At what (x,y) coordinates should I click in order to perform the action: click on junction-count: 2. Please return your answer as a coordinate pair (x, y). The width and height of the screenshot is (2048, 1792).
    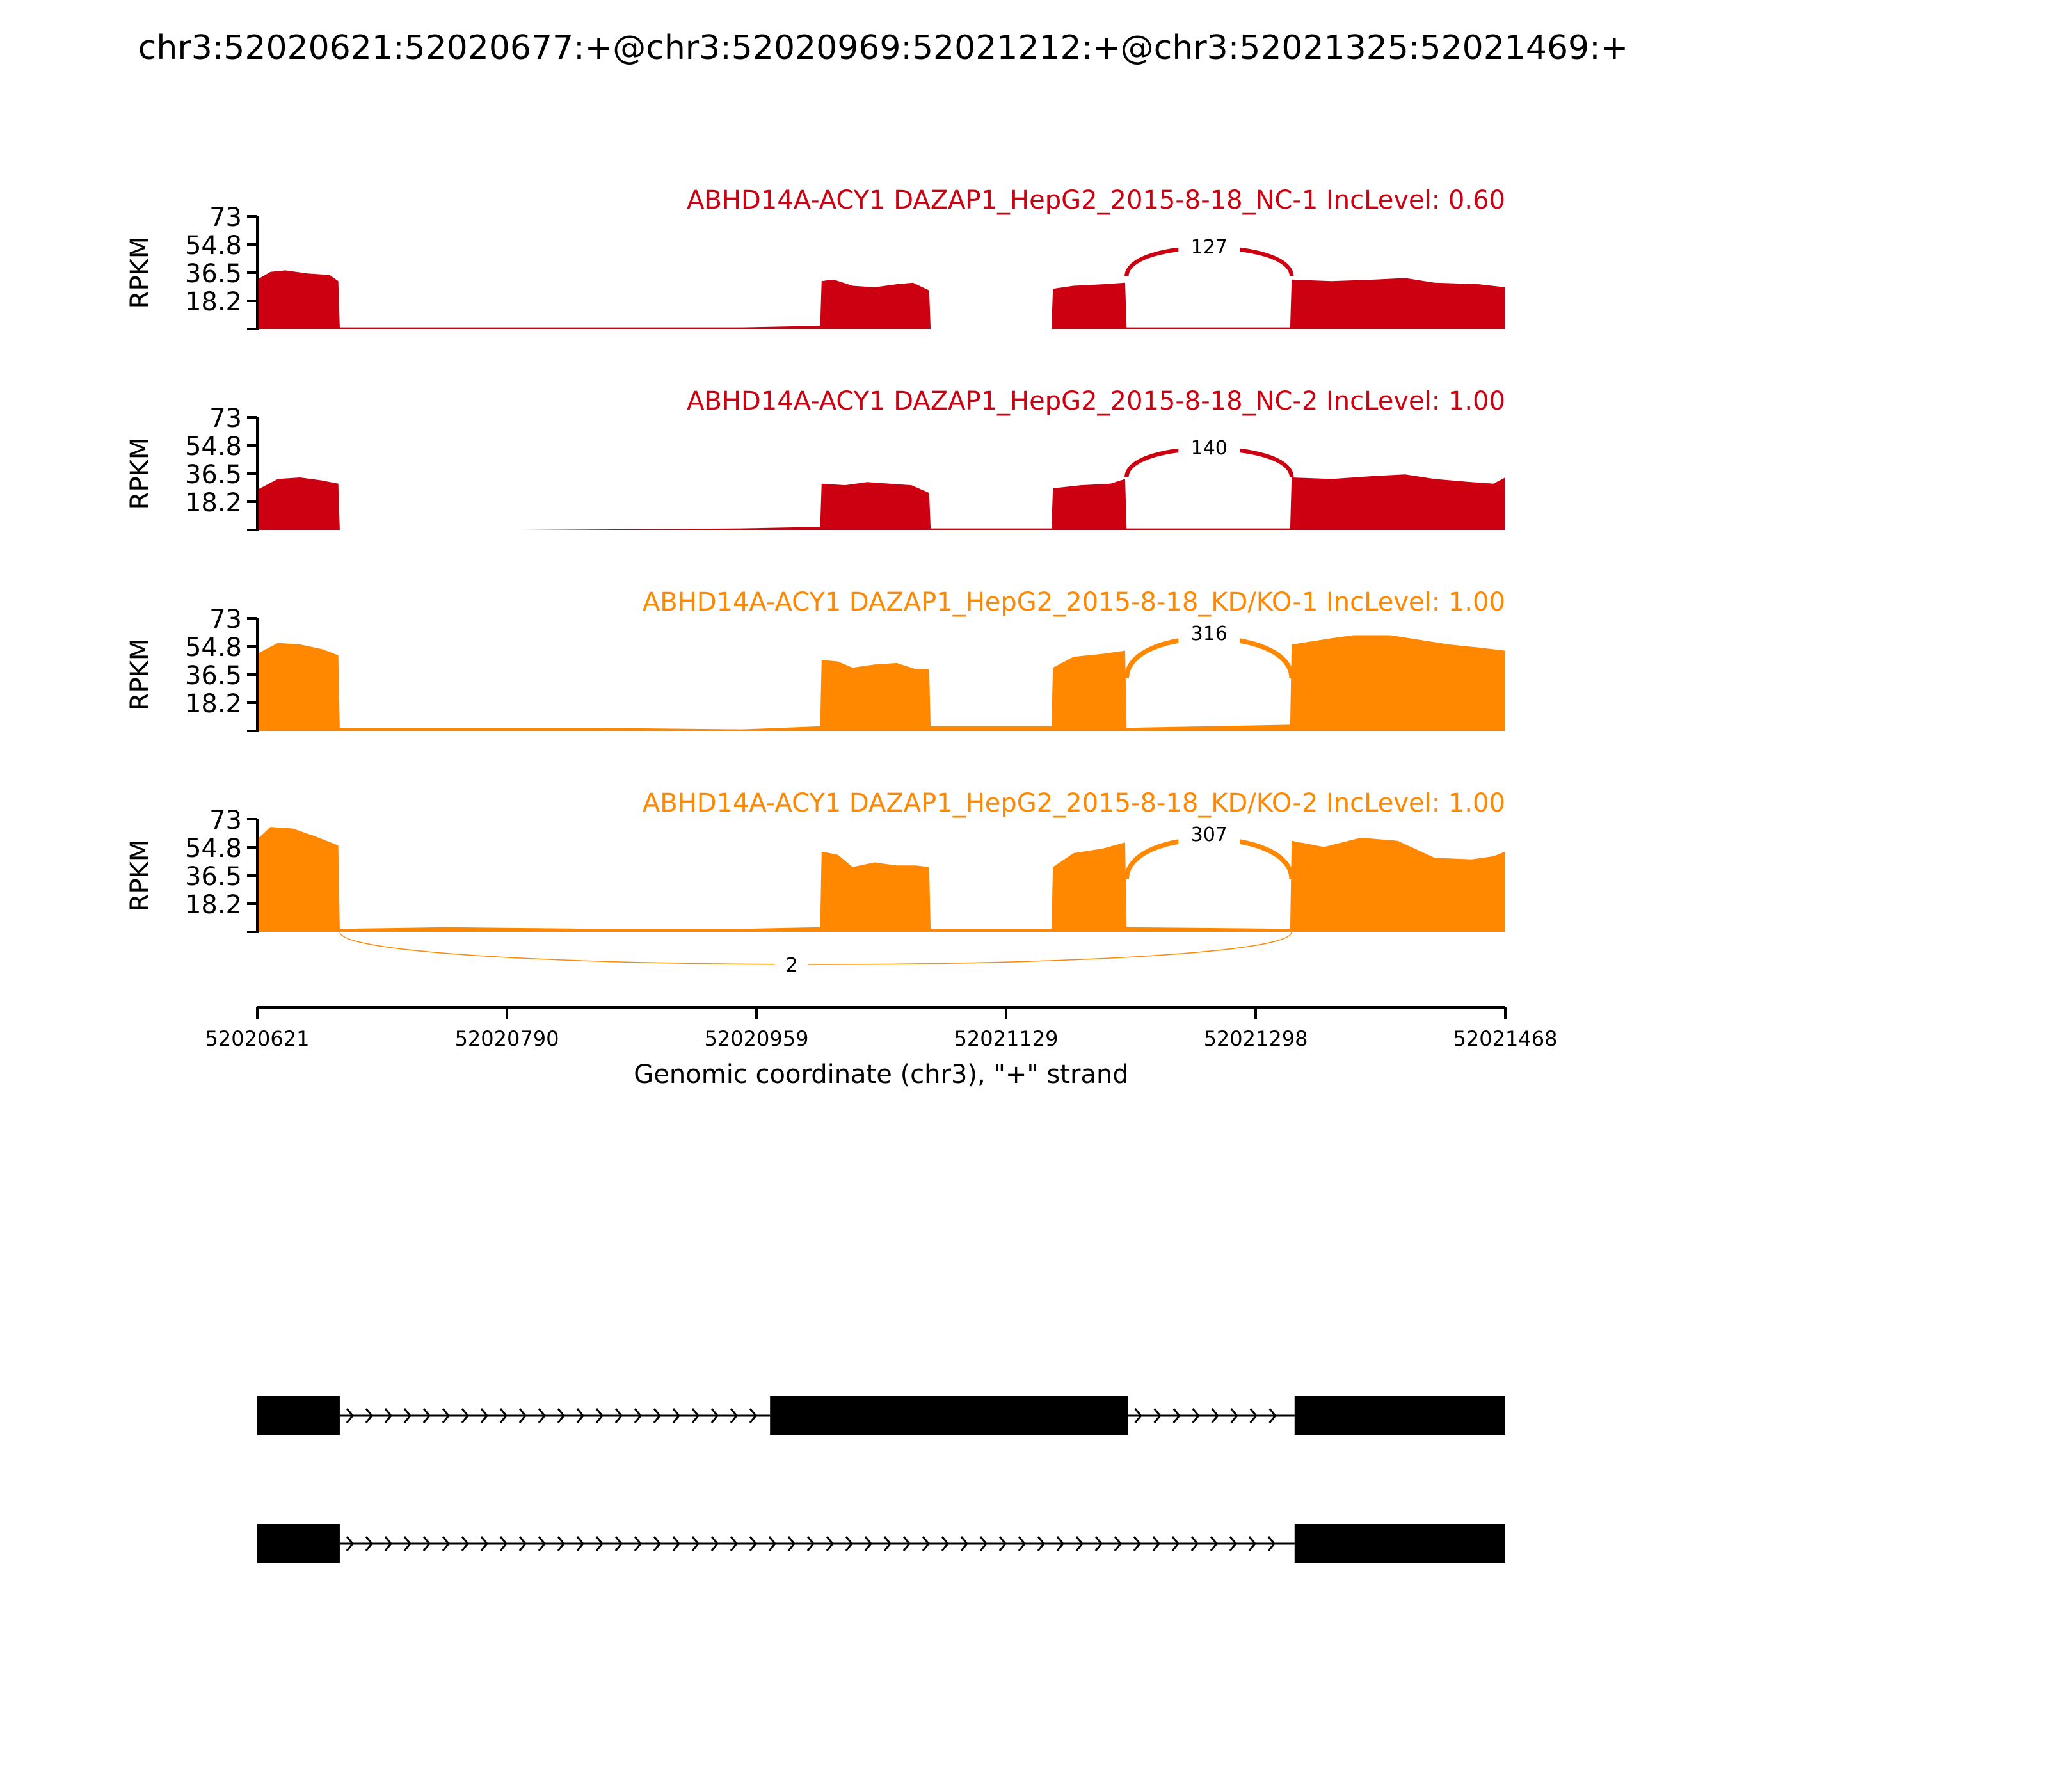
    Looking at the image, I should click on (791, 965).